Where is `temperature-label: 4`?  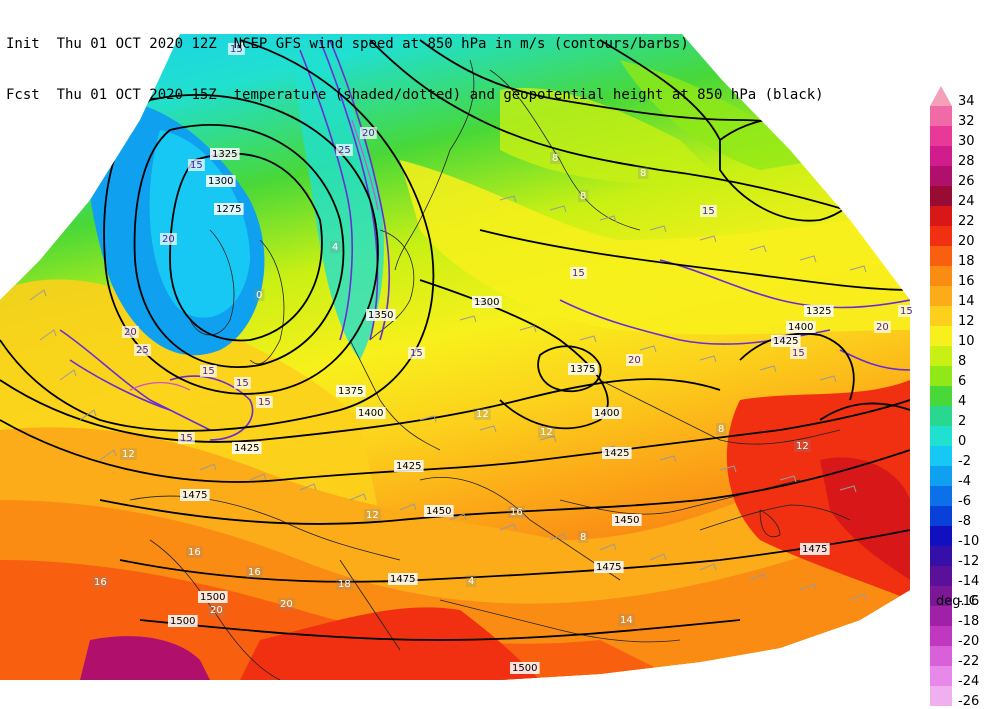
temperature-label: 4 is located at coordinates (335, 247).